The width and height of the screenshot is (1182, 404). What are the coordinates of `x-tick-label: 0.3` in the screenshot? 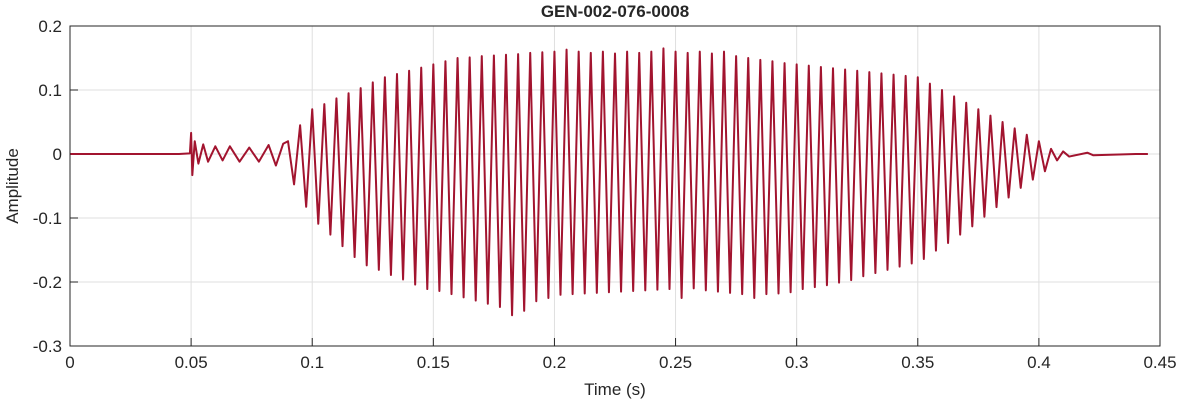 It's located at (797, 362).